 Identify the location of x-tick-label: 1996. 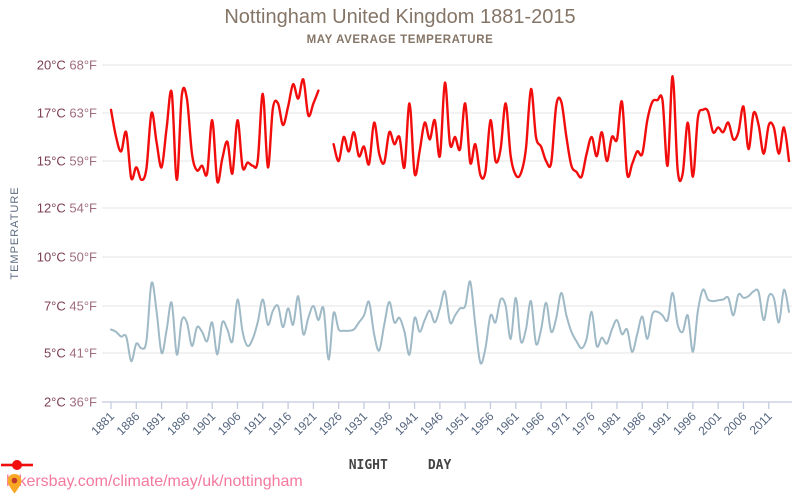
(684, 423).